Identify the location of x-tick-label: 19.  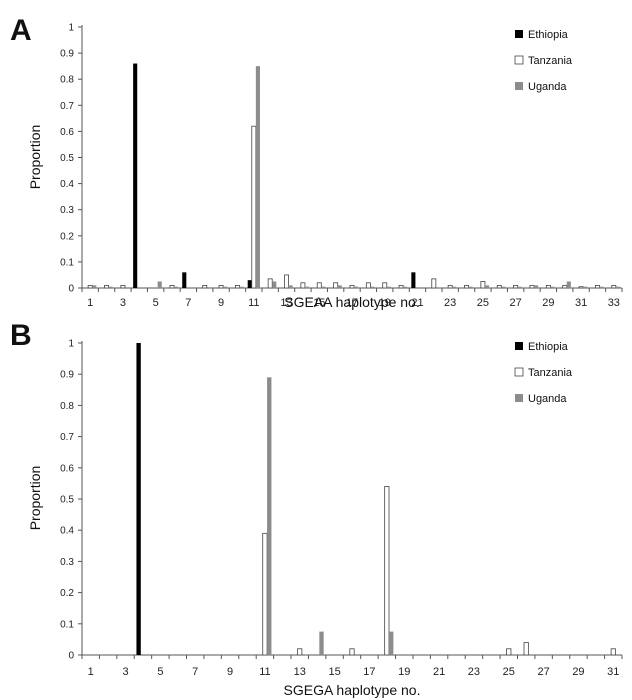
(385, 303).